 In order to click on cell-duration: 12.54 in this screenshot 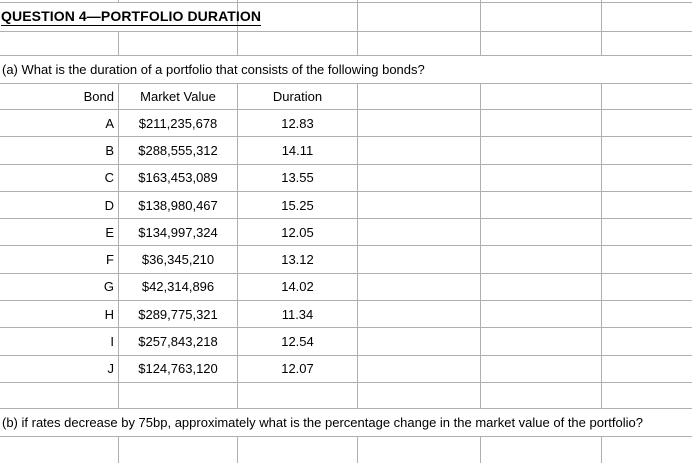, I will do `click(298, 342)`.